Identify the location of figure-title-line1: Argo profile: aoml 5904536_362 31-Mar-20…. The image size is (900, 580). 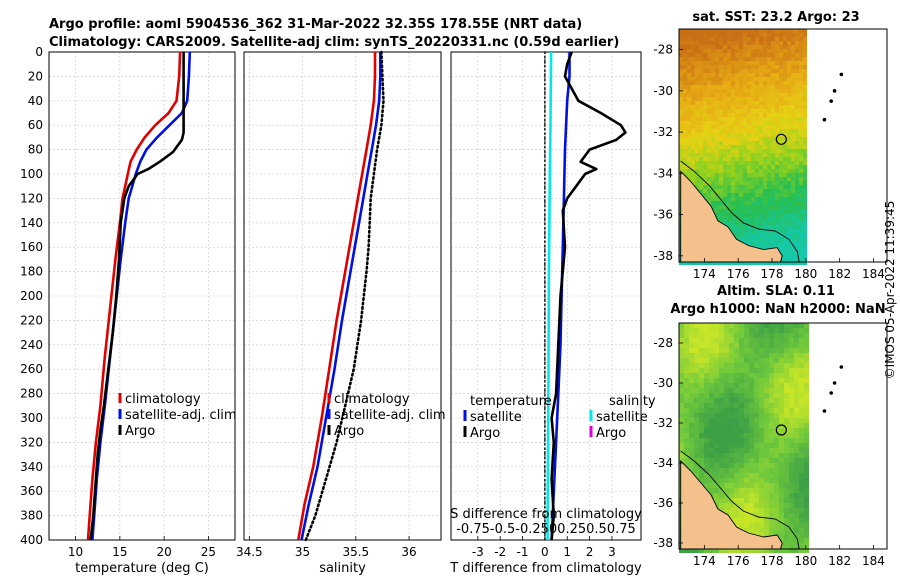
(315, 24).